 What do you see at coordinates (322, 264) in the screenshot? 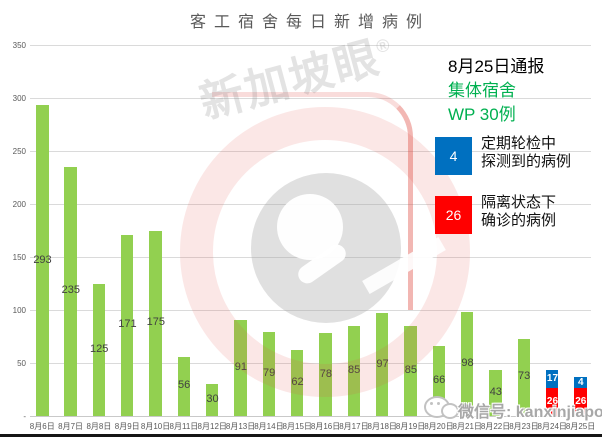
I see `watermark-eye-bar` at bounding box center [322, 264].